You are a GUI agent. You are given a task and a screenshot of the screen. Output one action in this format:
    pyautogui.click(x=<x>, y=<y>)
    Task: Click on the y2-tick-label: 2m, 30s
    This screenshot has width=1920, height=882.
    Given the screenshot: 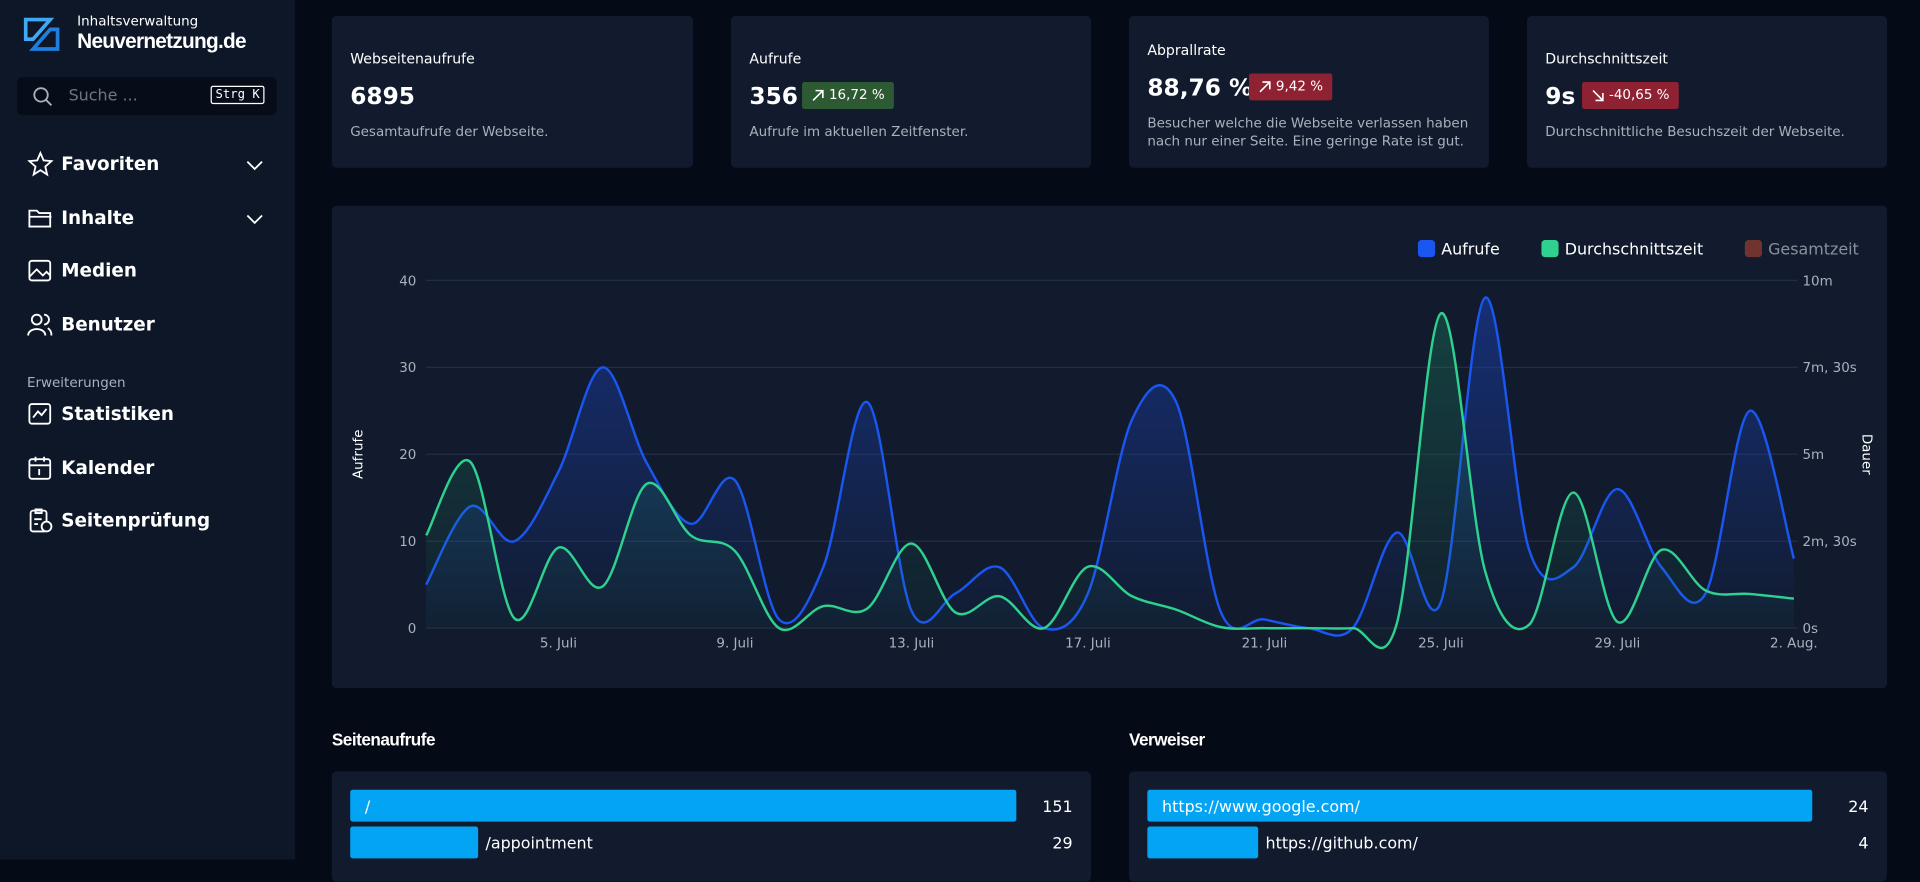 What is the action you would take?
    pyautogui.click(x=1829, y=542)
    